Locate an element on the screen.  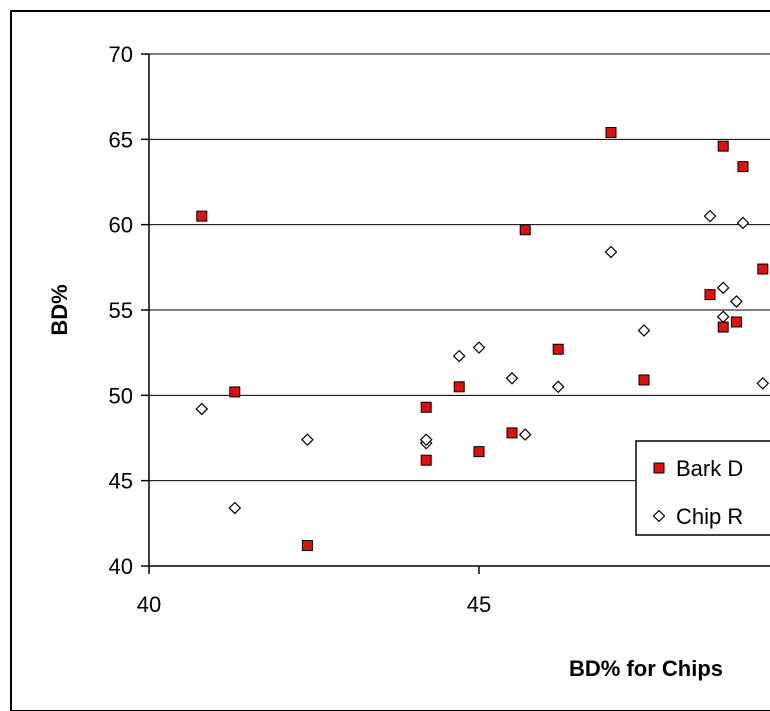
x-tick-label: 45 is located at coordinates (479, 604).